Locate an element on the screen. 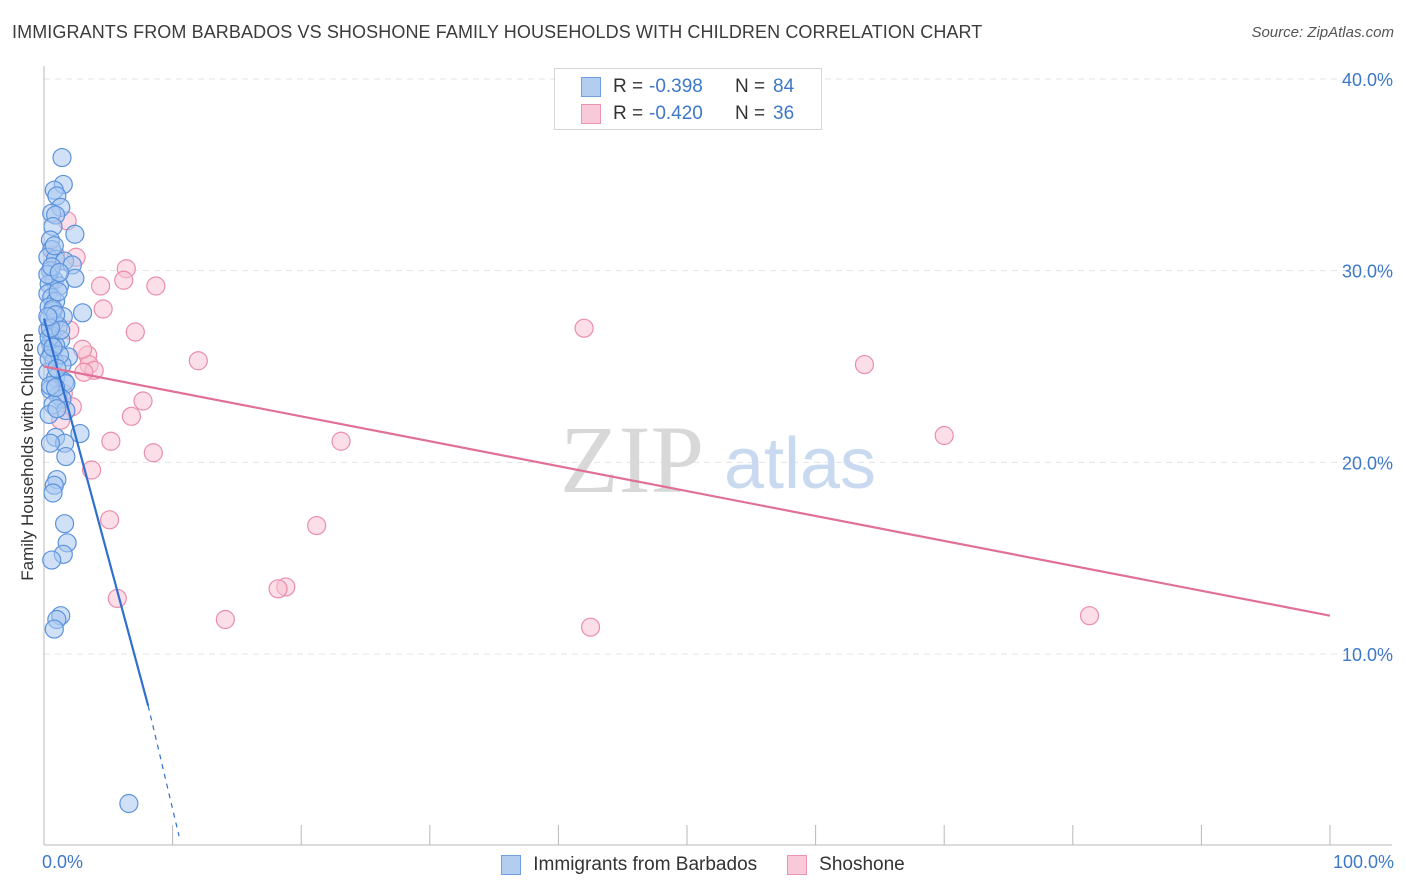 The image size is (1406, 892). y-tick-label: 10.0% is located at coordinates (1367, 655).